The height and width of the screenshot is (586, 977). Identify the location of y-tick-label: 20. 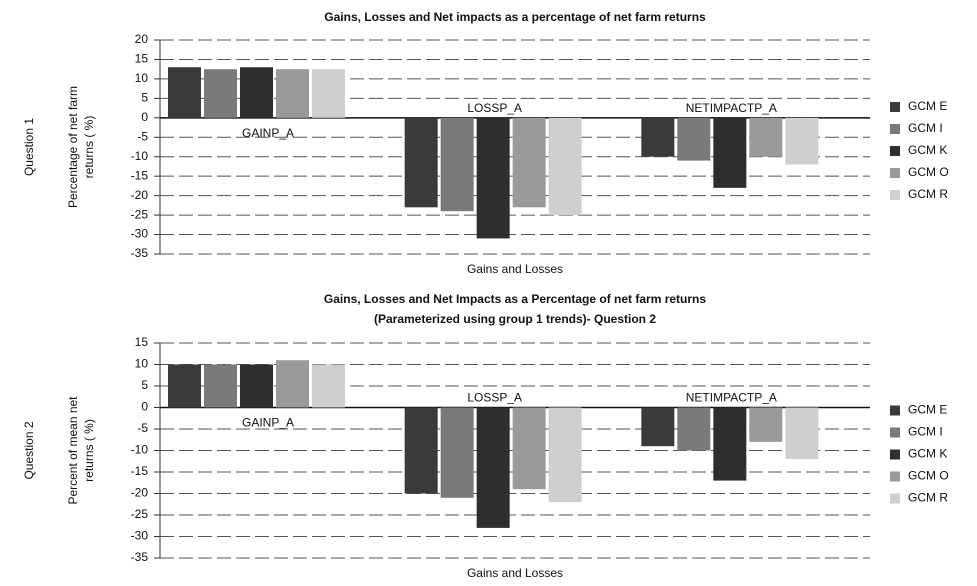
(142, 39).